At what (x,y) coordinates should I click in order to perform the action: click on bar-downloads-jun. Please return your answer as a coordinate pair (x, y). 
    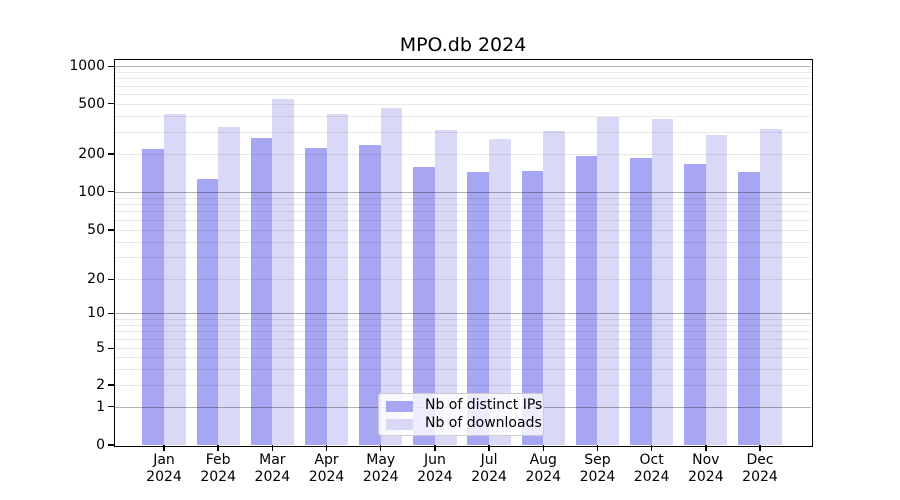
    Looking at the image, I should click on (445, 287).